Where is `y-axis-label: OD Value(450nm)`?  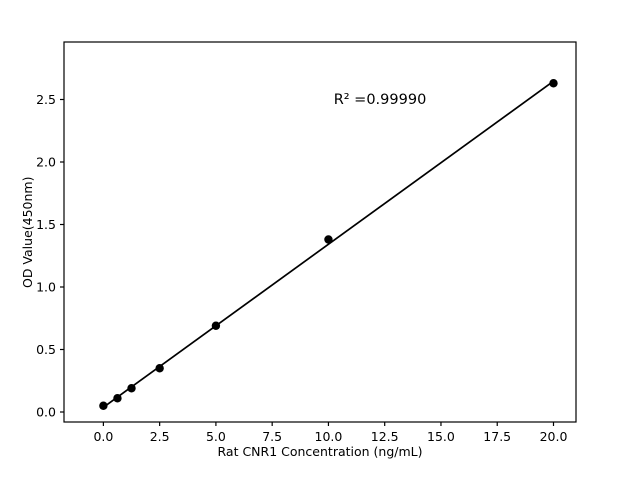 y-axis-label: OD Value(450nm) is located at coordinates (27, 232).